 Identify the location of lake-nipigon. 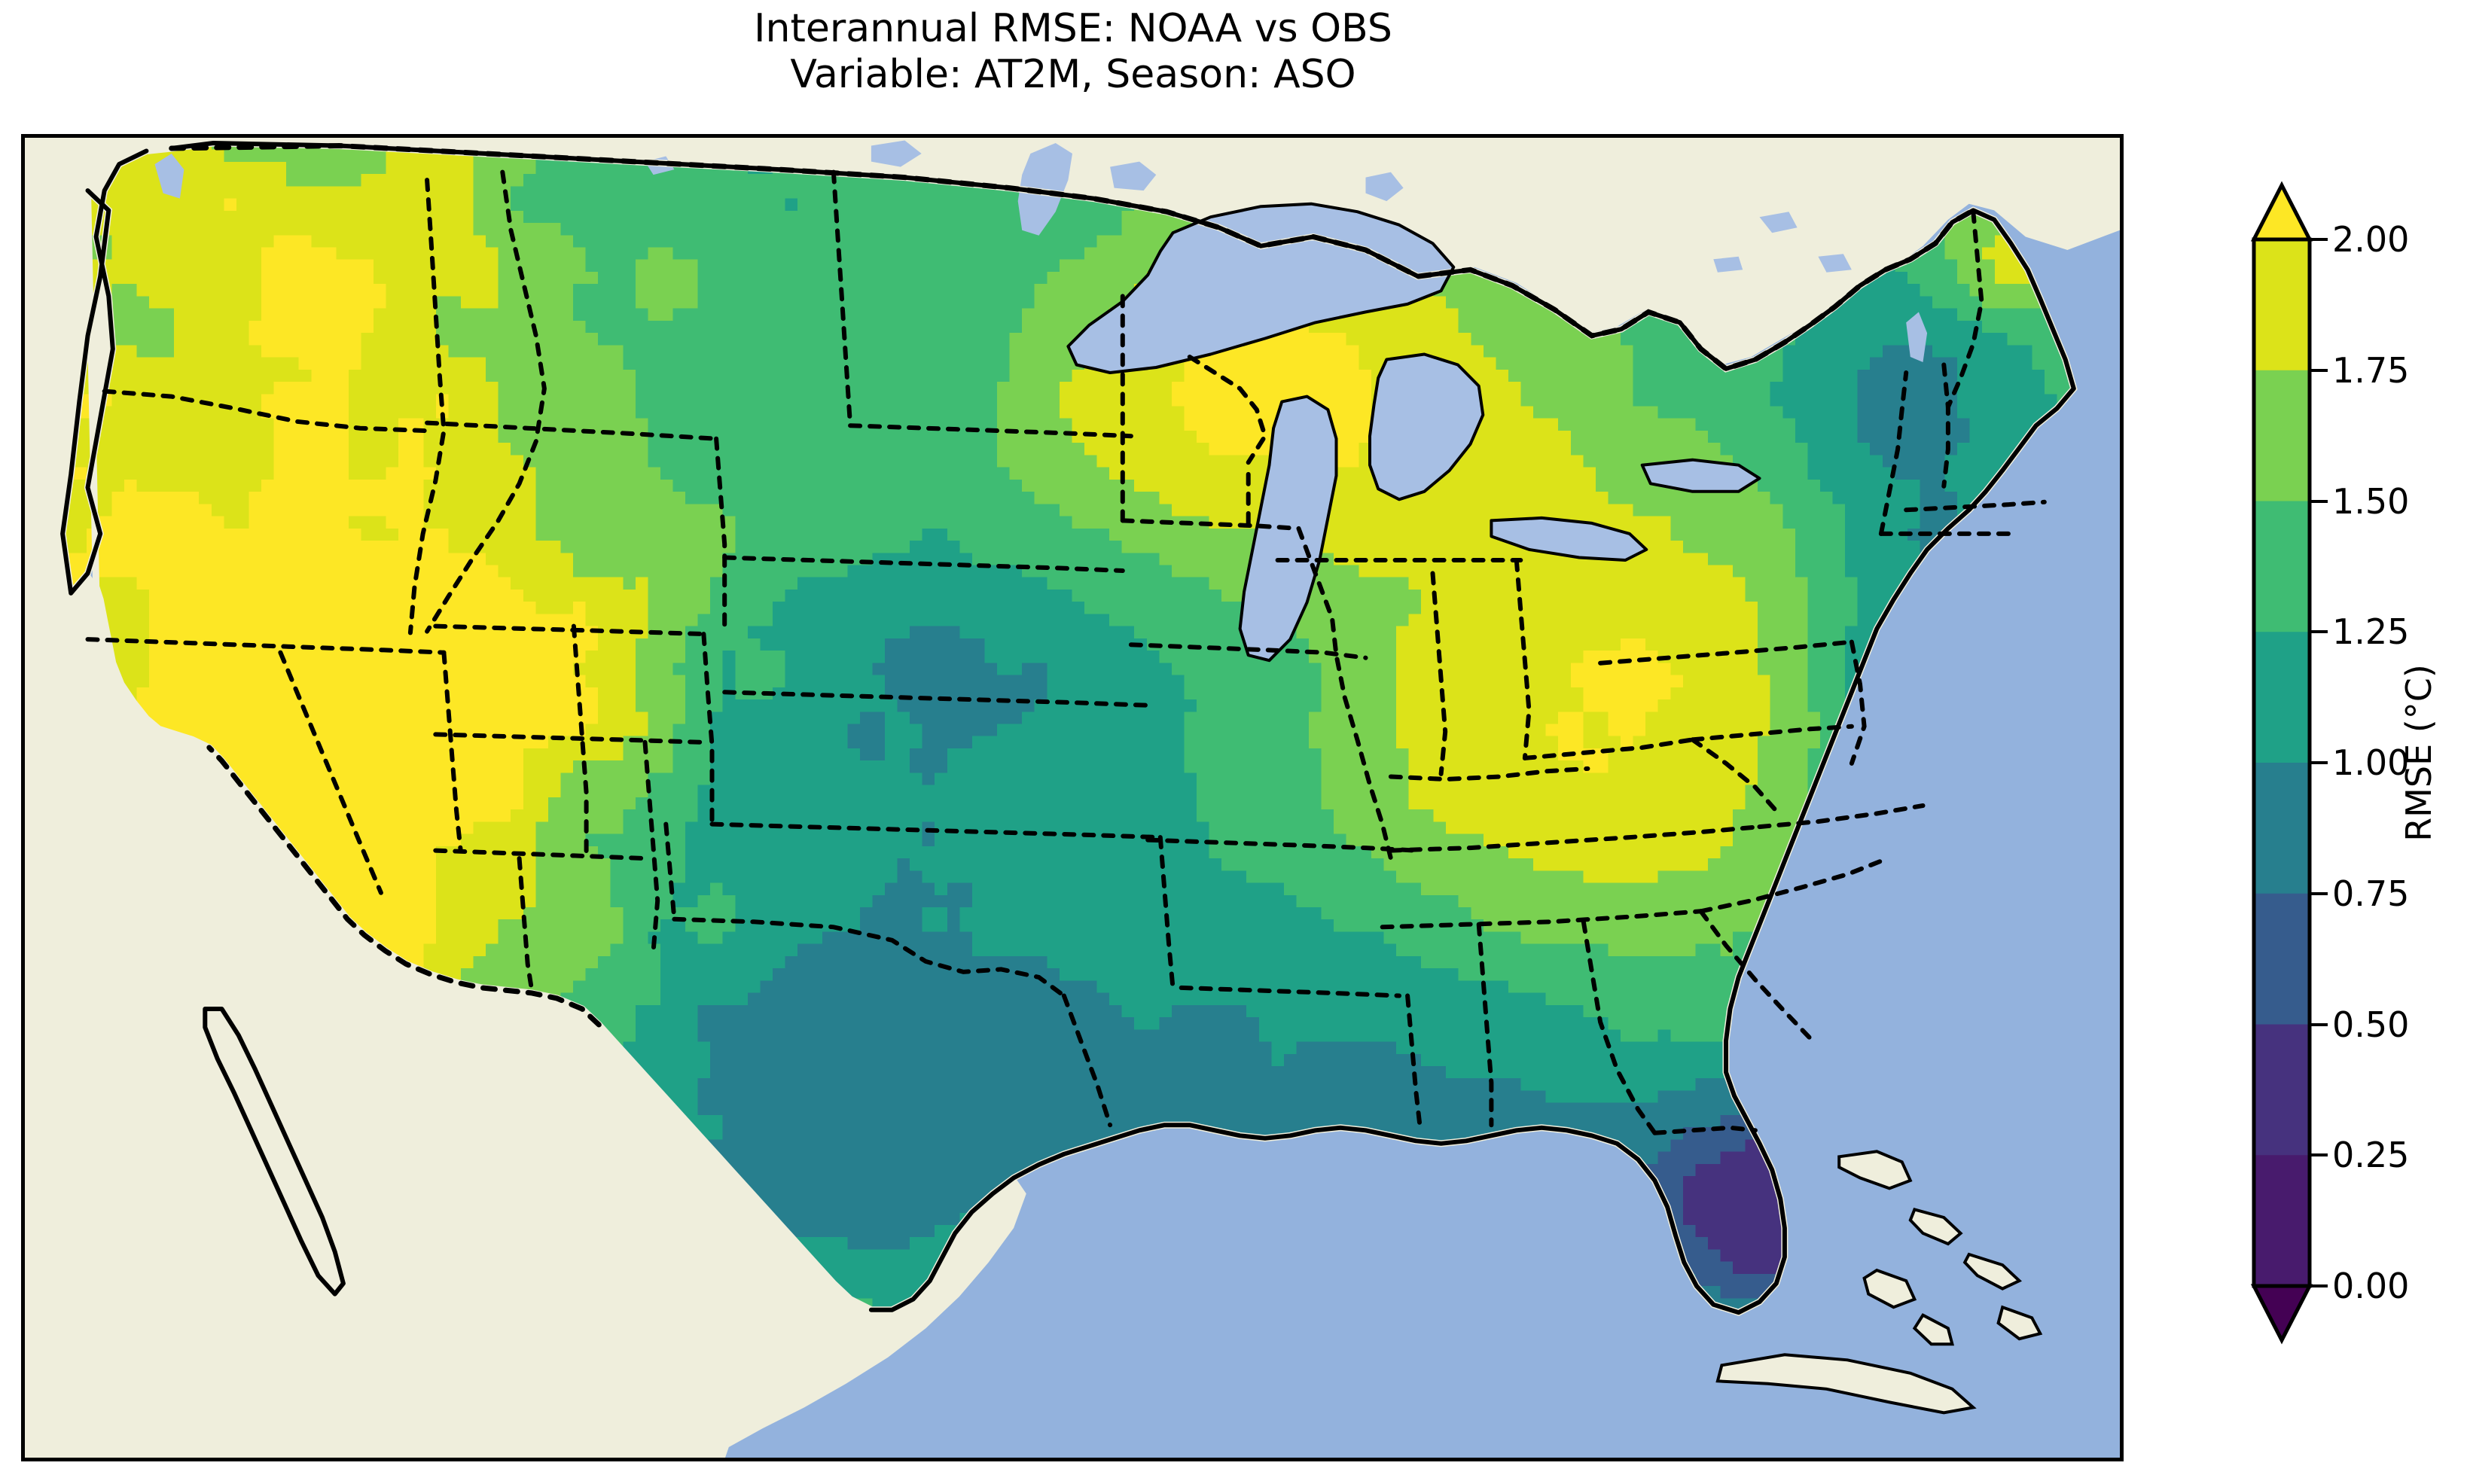
(1384, 187).